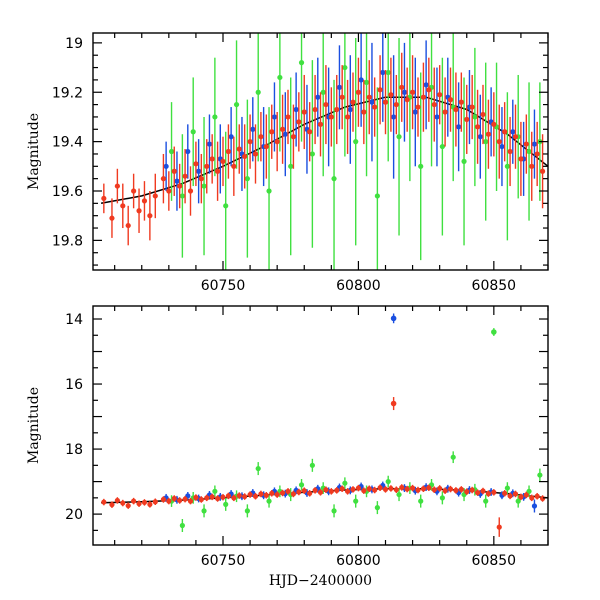 The image size is (600, 600). What do you see at coordinates (74, 450) in the screenshot?
I see `y-tick-label: 18` at bounding box center [74, 450].